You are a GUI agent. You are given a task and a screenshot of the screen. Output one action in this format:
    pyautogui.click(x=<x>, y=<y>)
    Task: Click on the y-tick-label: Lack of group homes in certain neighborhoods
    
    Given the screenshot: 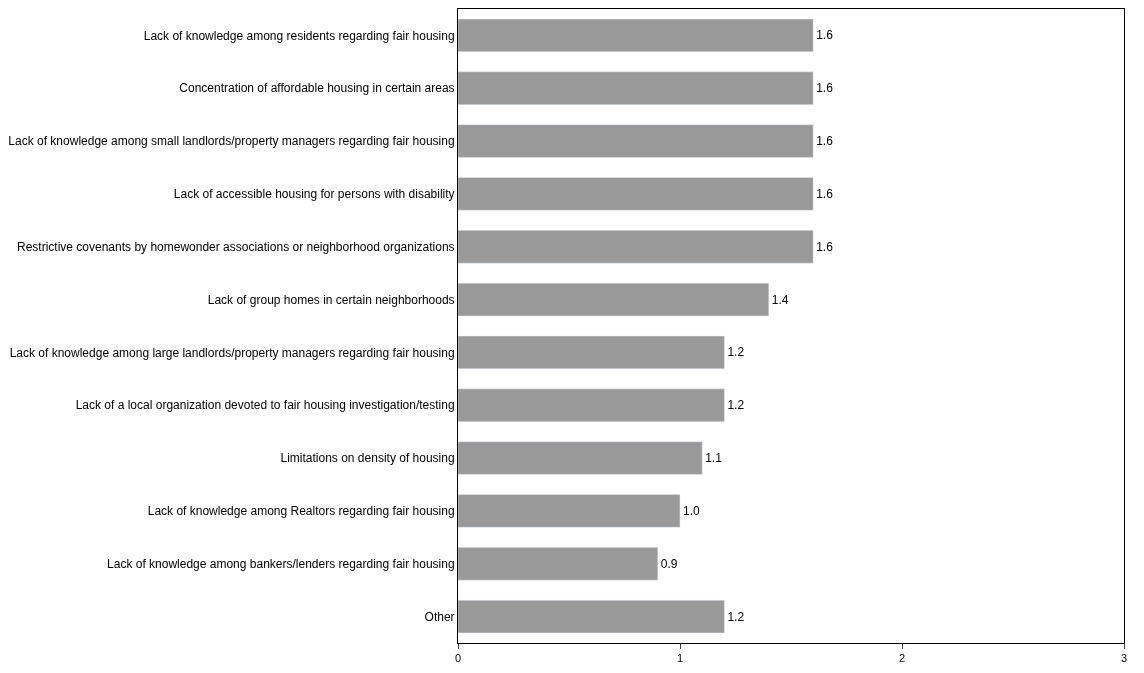 What is the action you would take?
    pyautogui.click(x=331, y=299)
    